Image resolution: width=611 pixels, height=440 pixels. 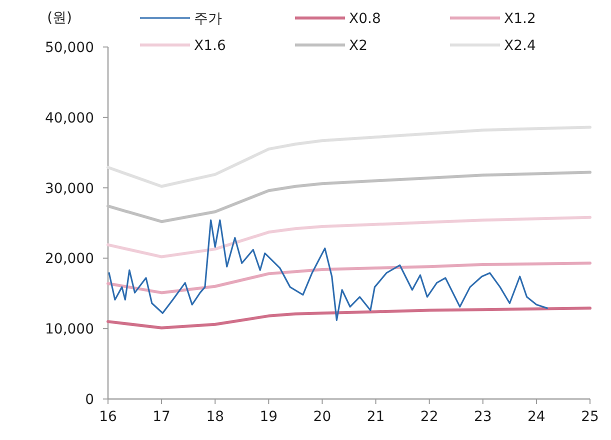 I want to click on y-tick-label: 50,000, so click(x=69, y=48).